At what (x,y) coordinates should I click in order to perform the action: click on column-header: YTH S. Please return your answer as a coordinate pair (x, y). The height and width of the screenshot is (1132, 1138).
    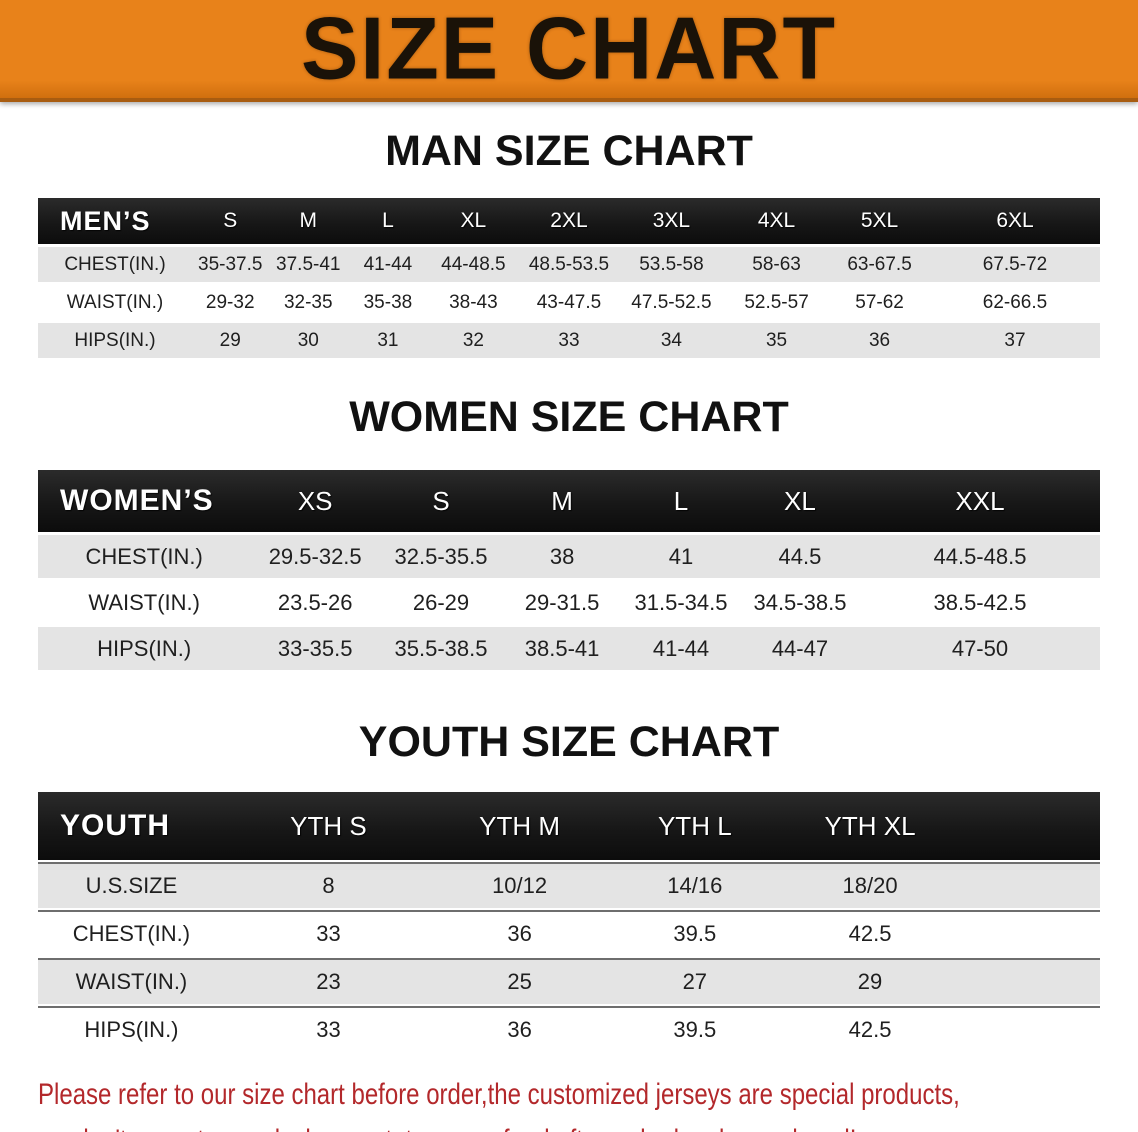
    Looking at the image, I should click on (328, 826).